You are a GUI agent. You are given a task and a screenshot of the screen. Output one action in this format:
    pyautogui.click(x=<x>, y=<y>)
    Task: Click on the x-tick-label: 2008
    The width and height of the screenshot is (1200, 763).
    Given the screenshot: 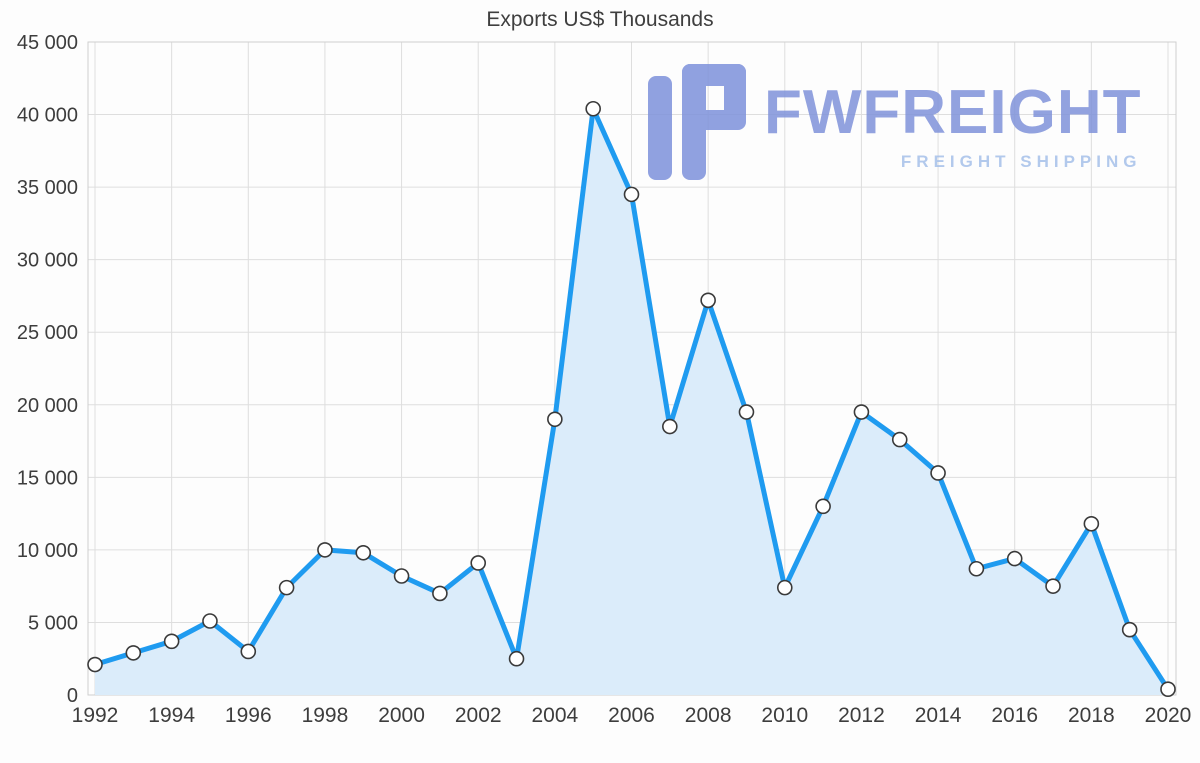 What is the action you would take?
    pyautogui.click(x=708, y=715)
    